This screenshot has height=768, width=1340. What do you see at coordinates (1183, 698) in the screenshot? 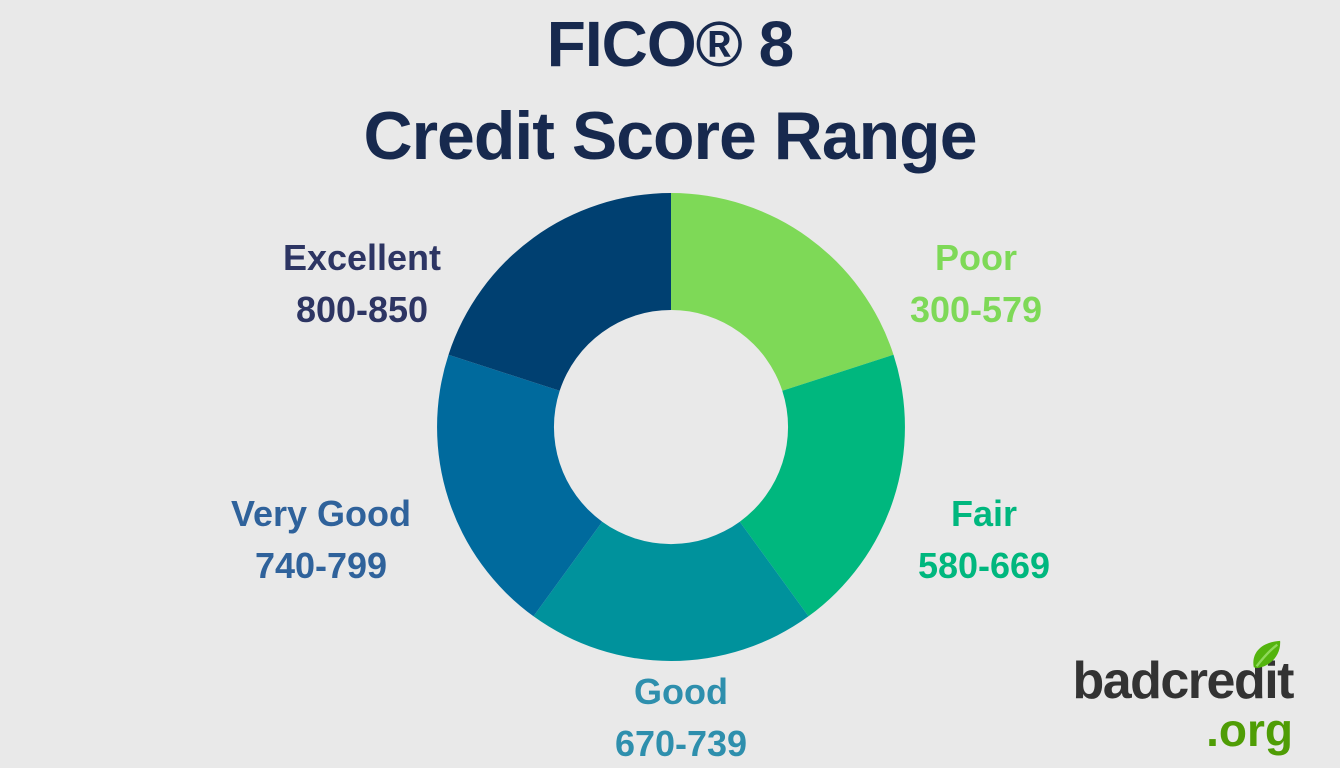
I see `badcredit-org-logo: badcredit .org` at bounding box center [1183, 698].